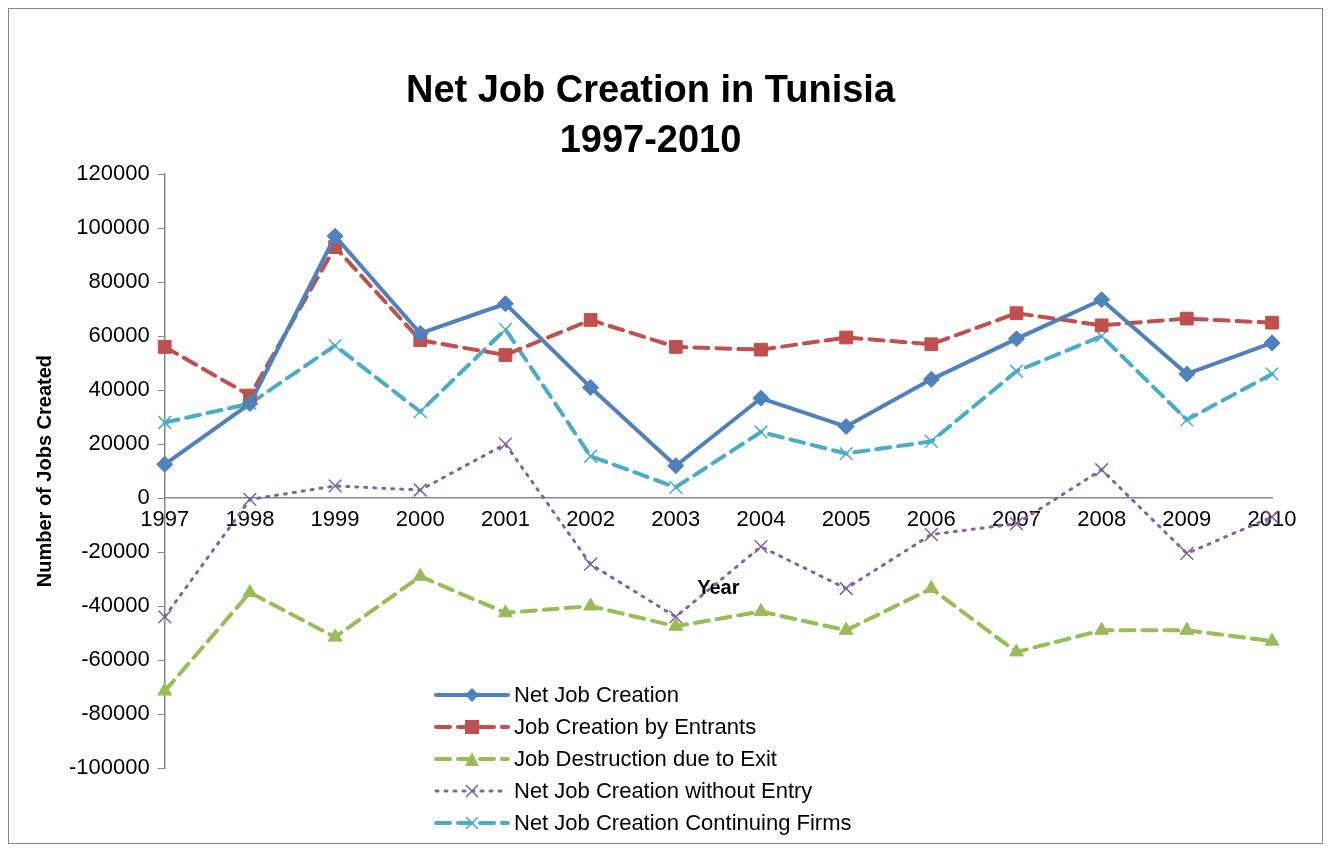  Describe the element at coordinates (113, 227) in the screenshot. I see `y-tick-label: 100000` at that location.